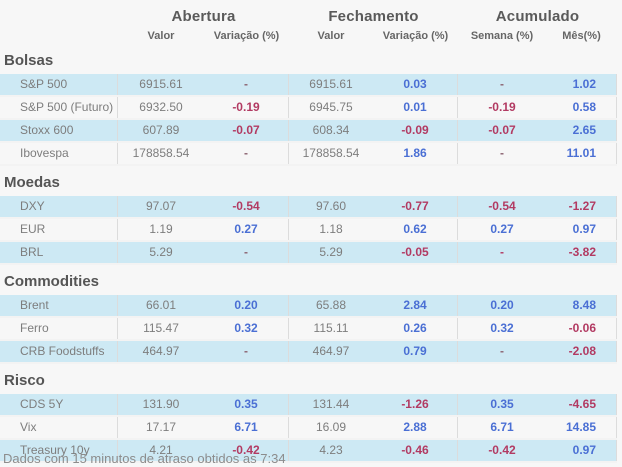 The height and width of the screenshot is (467, 622). What do you see at coordinates (161, 427) in the screenshot?
I see `value-cell: 17.17` at bounding box center [161, 427].